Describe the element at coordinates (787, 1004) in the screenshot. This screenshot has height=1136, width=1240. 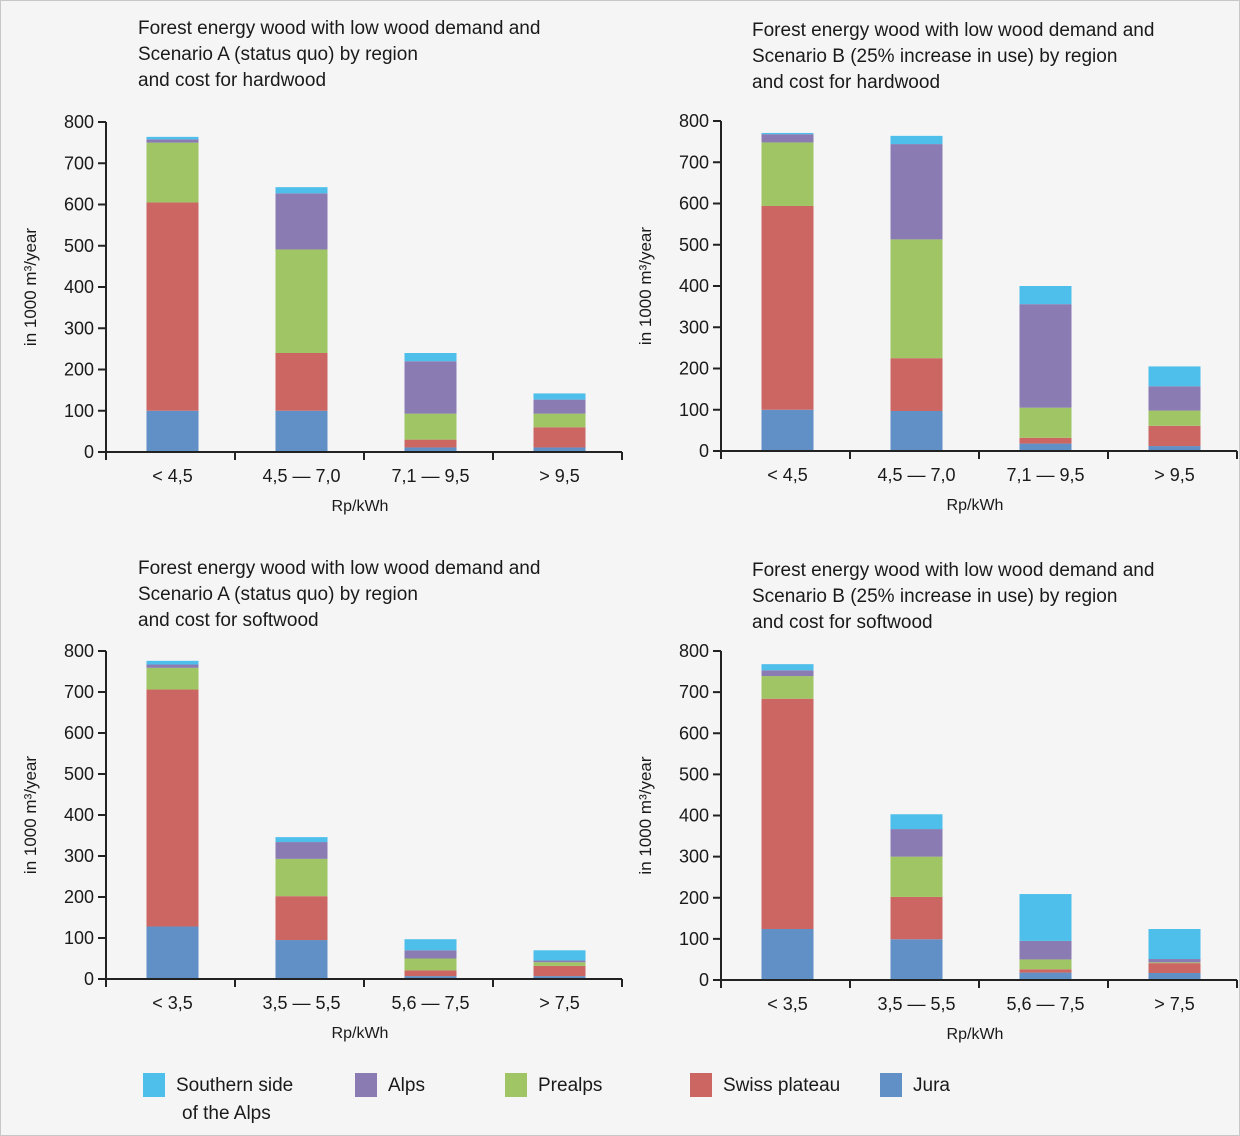
I see `x-tick-label: < 3,5` at that location.